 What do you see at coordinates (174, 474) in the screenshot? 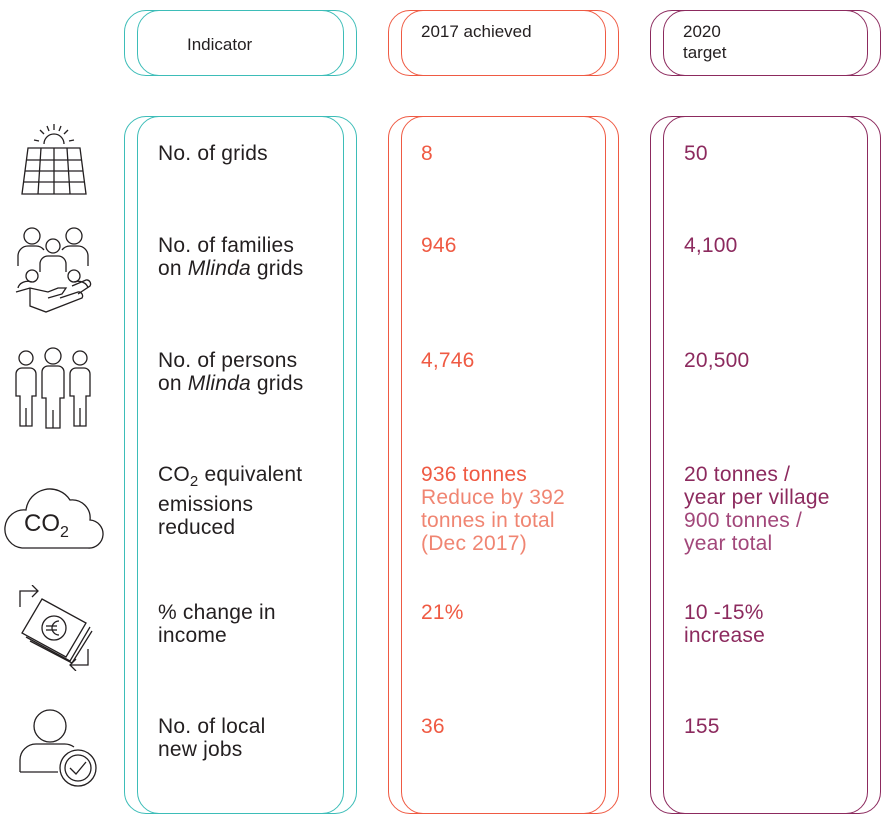
I see `indicator-co2-prefix: CO` at bounding box center [174, 474].